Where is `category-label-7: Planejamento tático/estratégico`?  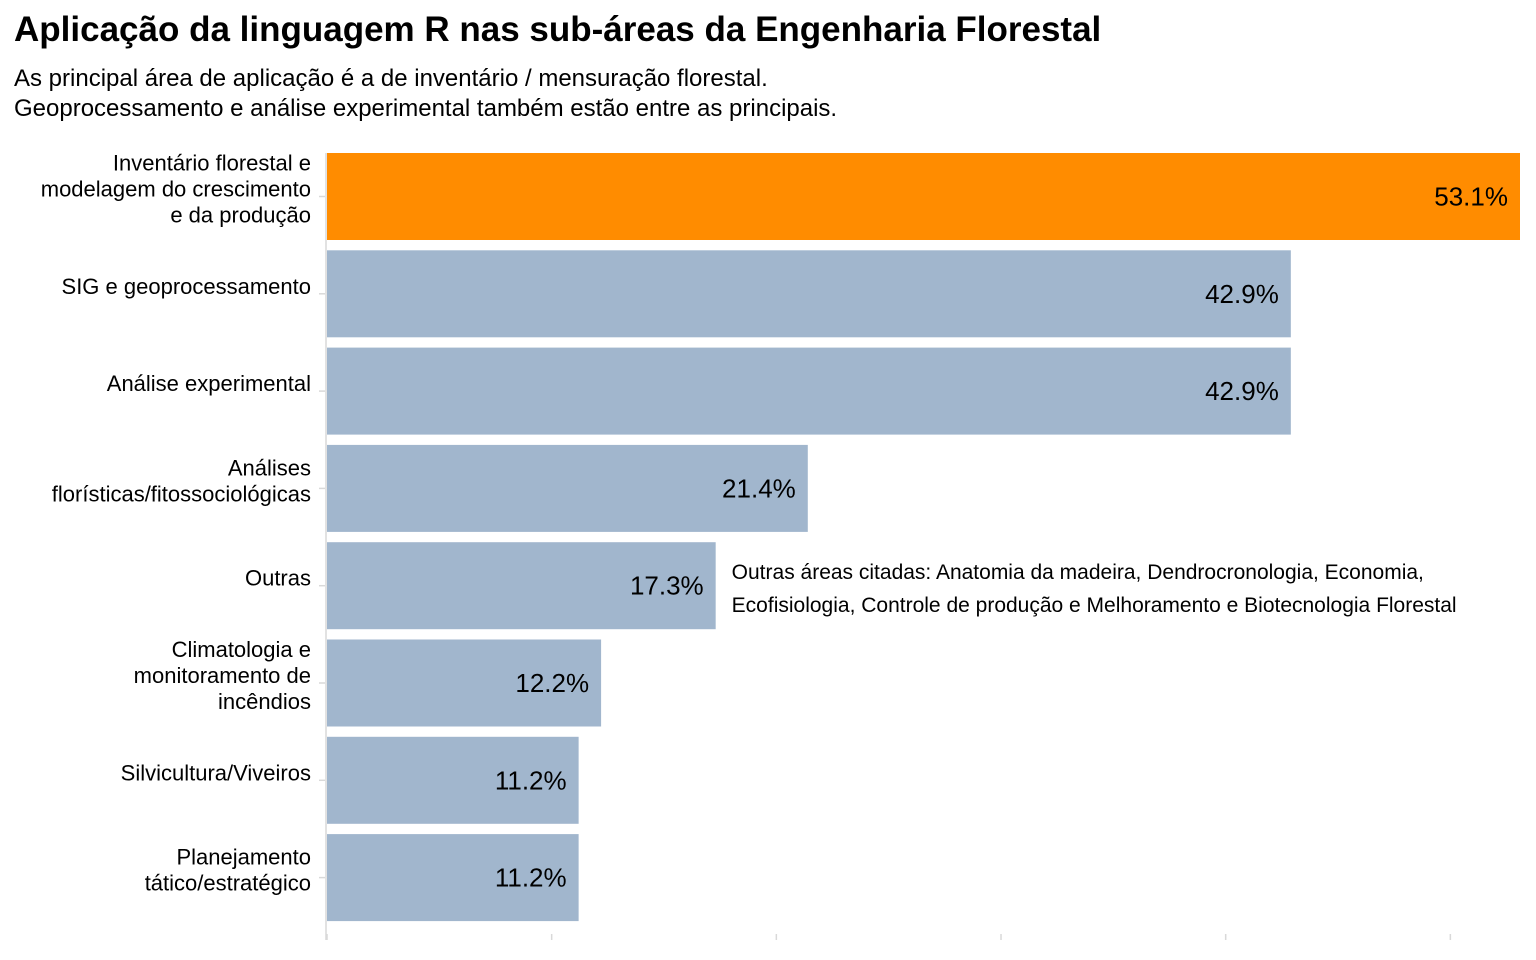
category-label-7: Planejamento tático/estratégico is located at coordinates (228, 870).